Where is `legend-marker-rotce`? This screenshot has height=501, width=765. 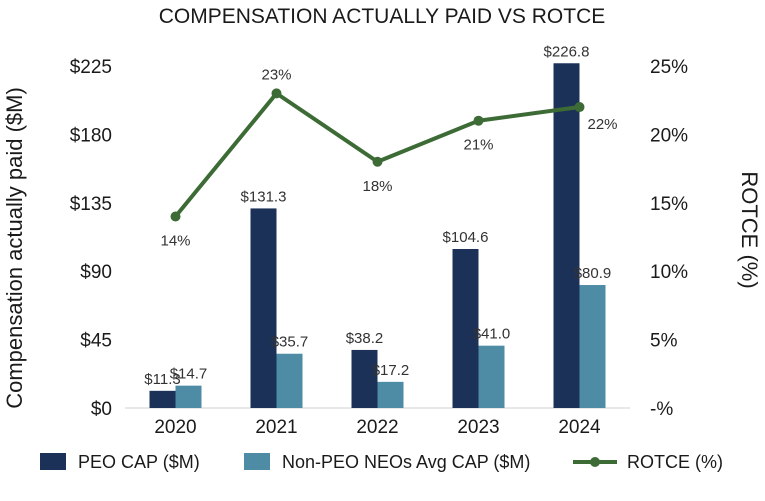 legend-marker-rotce is located at coordinates (595, 462).